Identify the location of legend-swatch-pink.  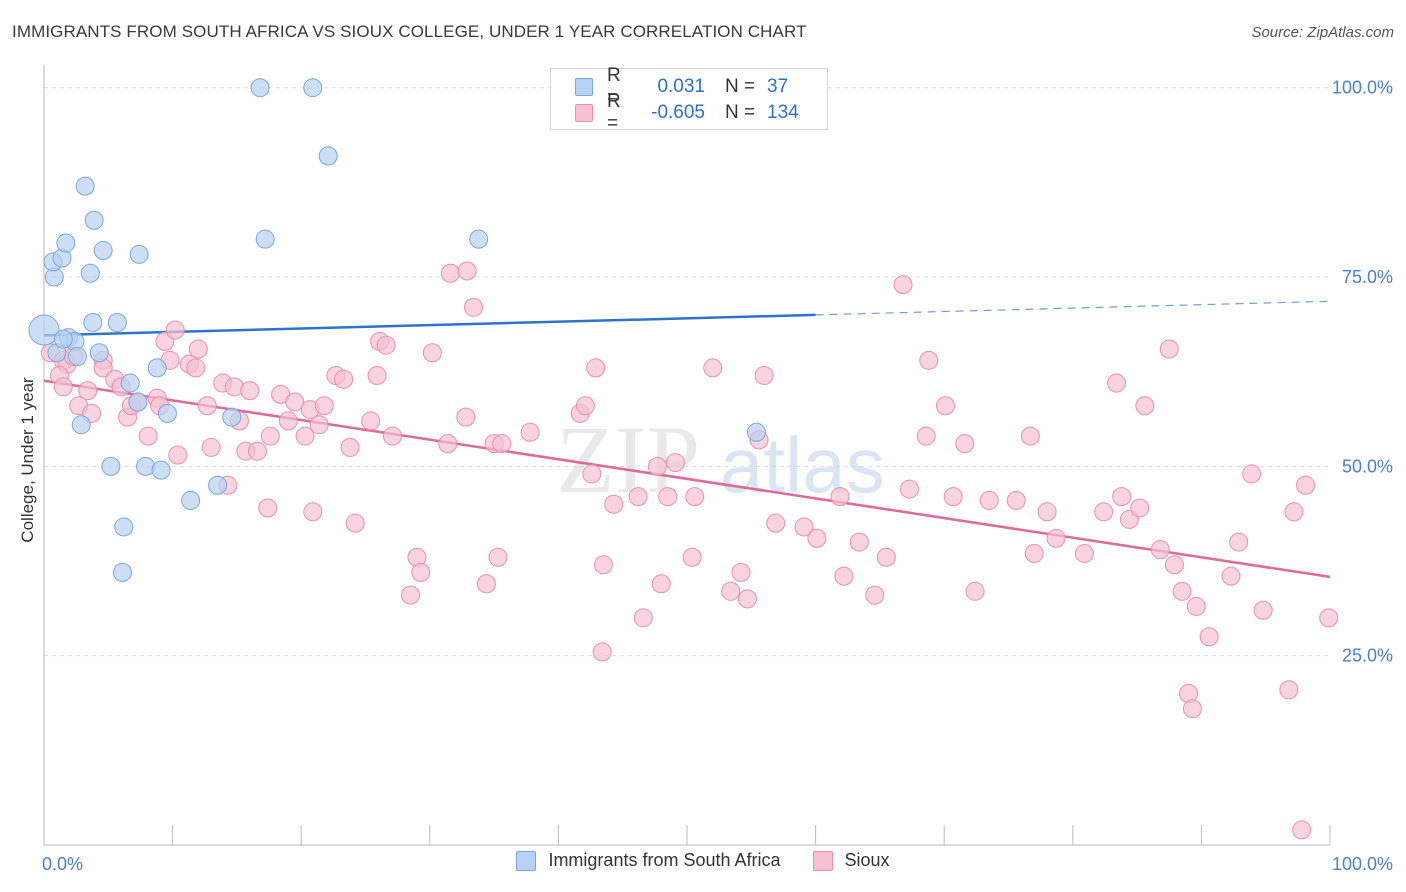
(584, 113).